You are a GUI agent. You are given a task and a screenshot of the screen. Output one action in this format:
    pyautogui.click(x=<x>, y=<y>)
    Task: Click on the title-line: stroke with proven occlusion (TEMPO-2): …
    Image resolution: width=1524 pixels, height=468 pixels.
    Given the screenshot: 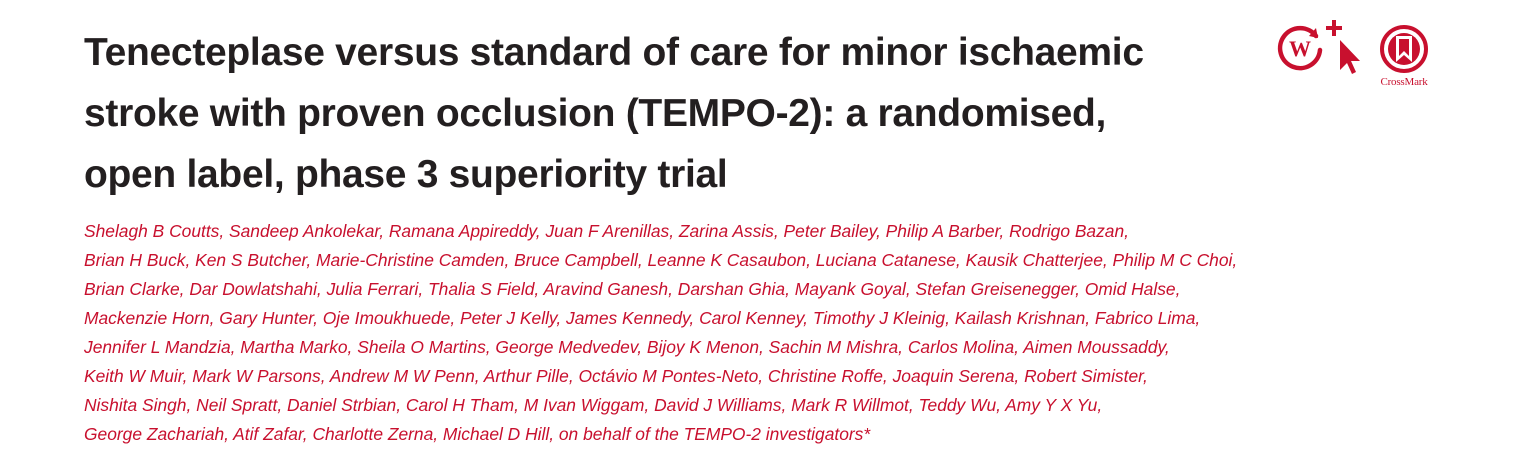 What is the action you would take?
    pyautogui.click(x=595, y=113)
    